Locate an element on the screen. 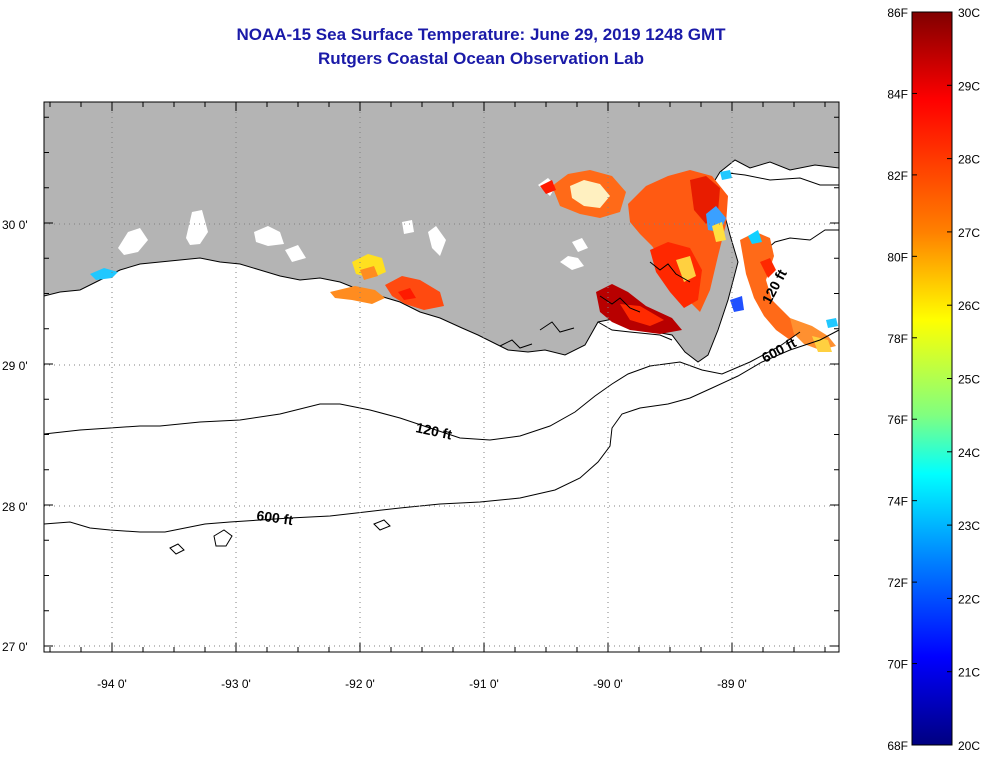 This screenshot has width=992, height=761. colorbar-c-label: 29C is located at coordinates (969, 86).